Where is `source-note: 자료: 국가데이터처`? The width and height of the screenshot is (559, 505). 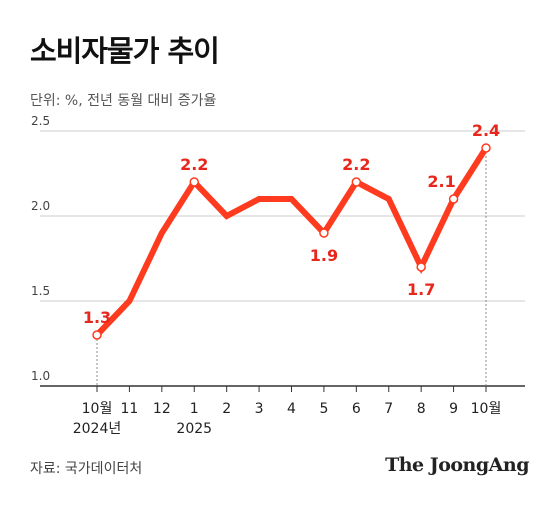
source-note: 자료: 국가데이터처 is located at coordinates (86, 469).